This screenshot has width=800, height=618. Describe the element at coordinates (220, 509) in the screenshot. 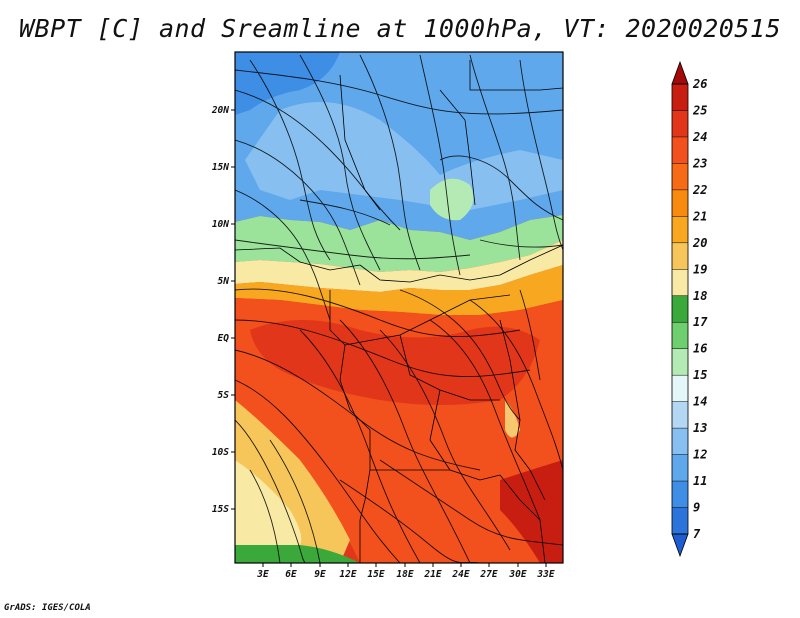

I see `lat-label-15s: 15S` at that location.